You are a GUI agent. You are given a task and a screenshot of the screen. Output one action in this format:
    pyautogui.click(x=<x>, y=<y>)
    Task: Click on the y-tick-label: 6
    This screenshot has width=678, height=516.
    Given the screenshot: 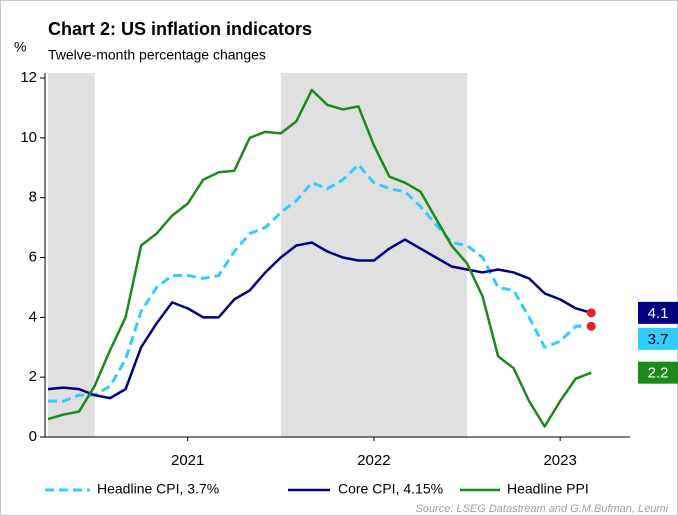 What is the action you would take?
    pyautogui.click(x=33, y=256)
    